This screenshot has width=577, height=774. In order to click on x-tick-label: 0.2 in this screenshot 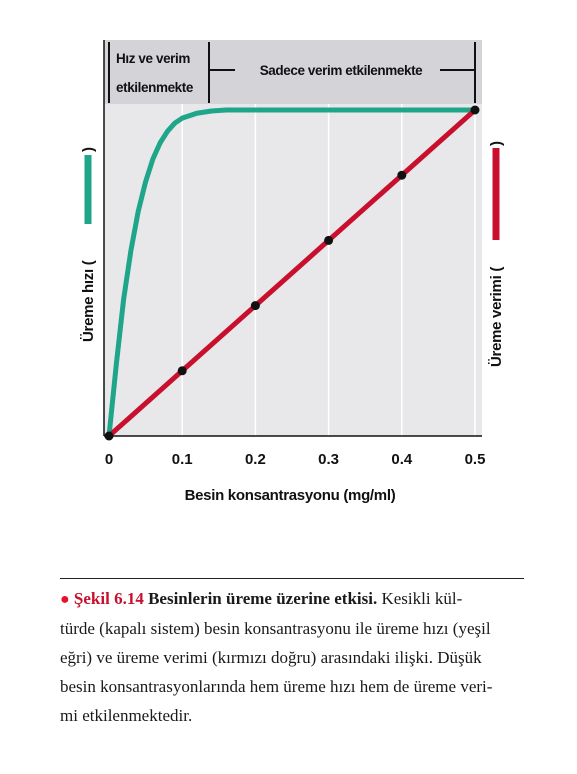, I will do `click(255, 459)`.